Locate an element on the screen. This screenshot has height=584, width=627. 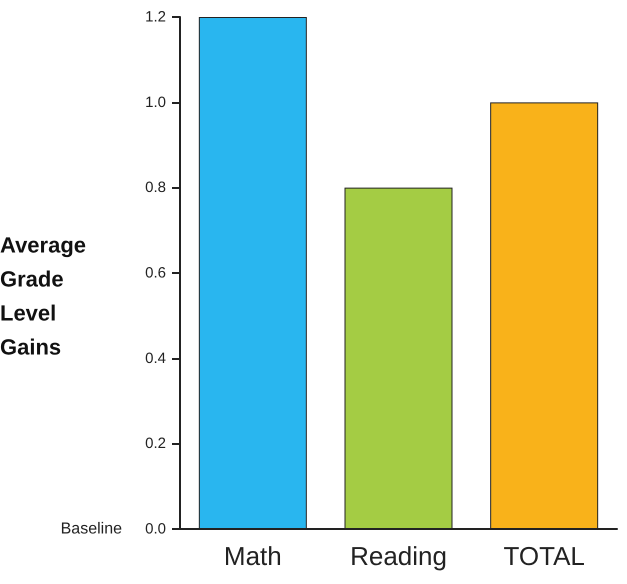
y-tick-label: 1.0 is located at coordinates (155, 102).